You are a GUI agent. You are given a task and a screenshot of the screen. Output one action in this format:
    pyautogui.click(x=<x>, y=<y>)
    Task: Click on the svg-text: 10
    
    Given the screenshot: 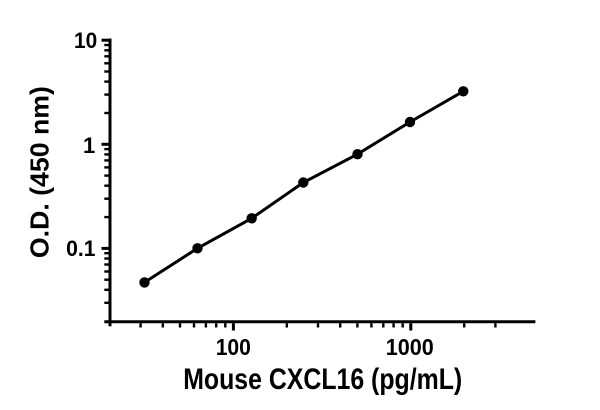 What is the action you would take?
    pyautogui.click(x=85, y=40)
    